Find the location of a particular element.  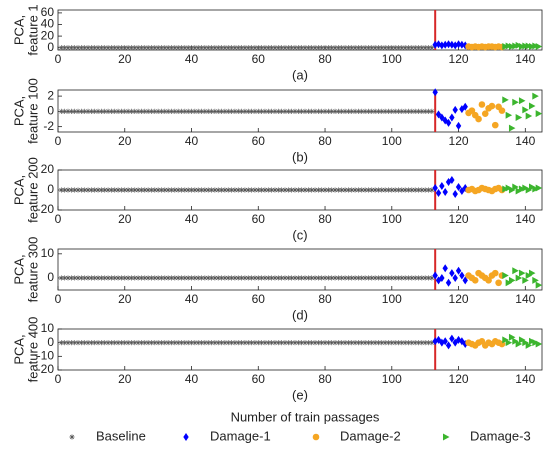

y-tick-label: 10 is located at coordinates (48, 328).